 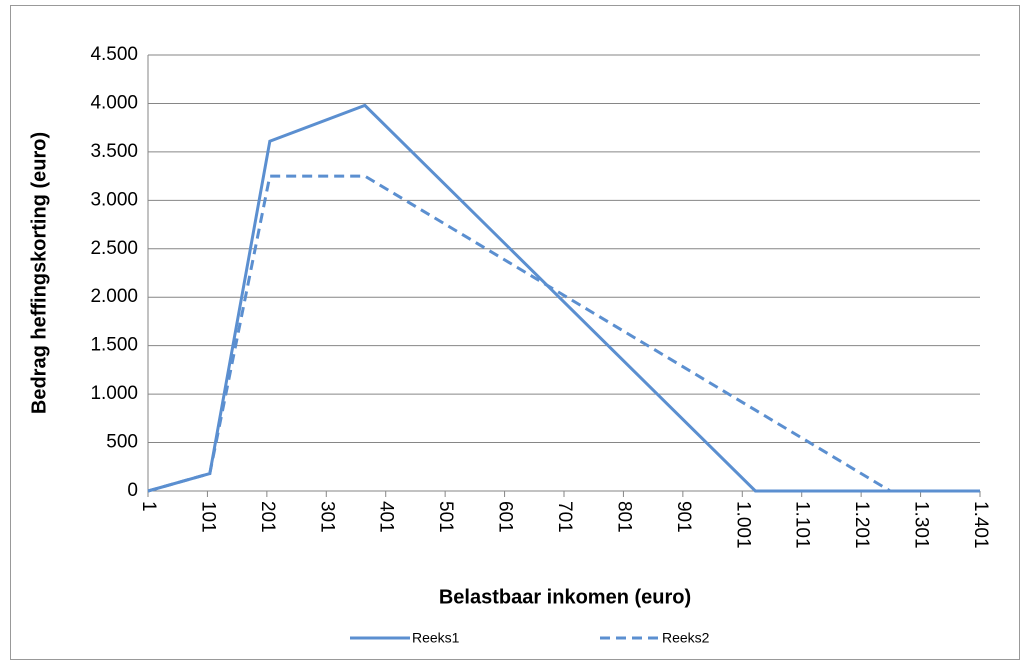 I want to click on y-tick-label: 2.500, so click(x=114, y=248).